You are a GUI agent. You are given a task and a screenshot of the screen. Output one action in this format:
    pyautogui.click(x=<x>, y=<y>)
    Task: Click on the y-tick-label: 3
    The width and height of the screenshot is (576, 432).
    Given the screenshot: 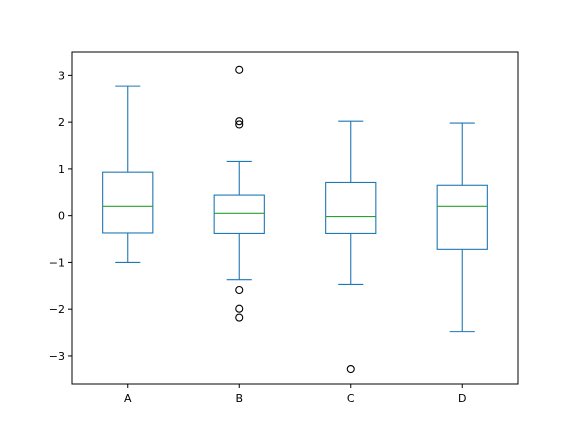 What is the action you would take?
    pyautogui.click(x=61, y=75)
    